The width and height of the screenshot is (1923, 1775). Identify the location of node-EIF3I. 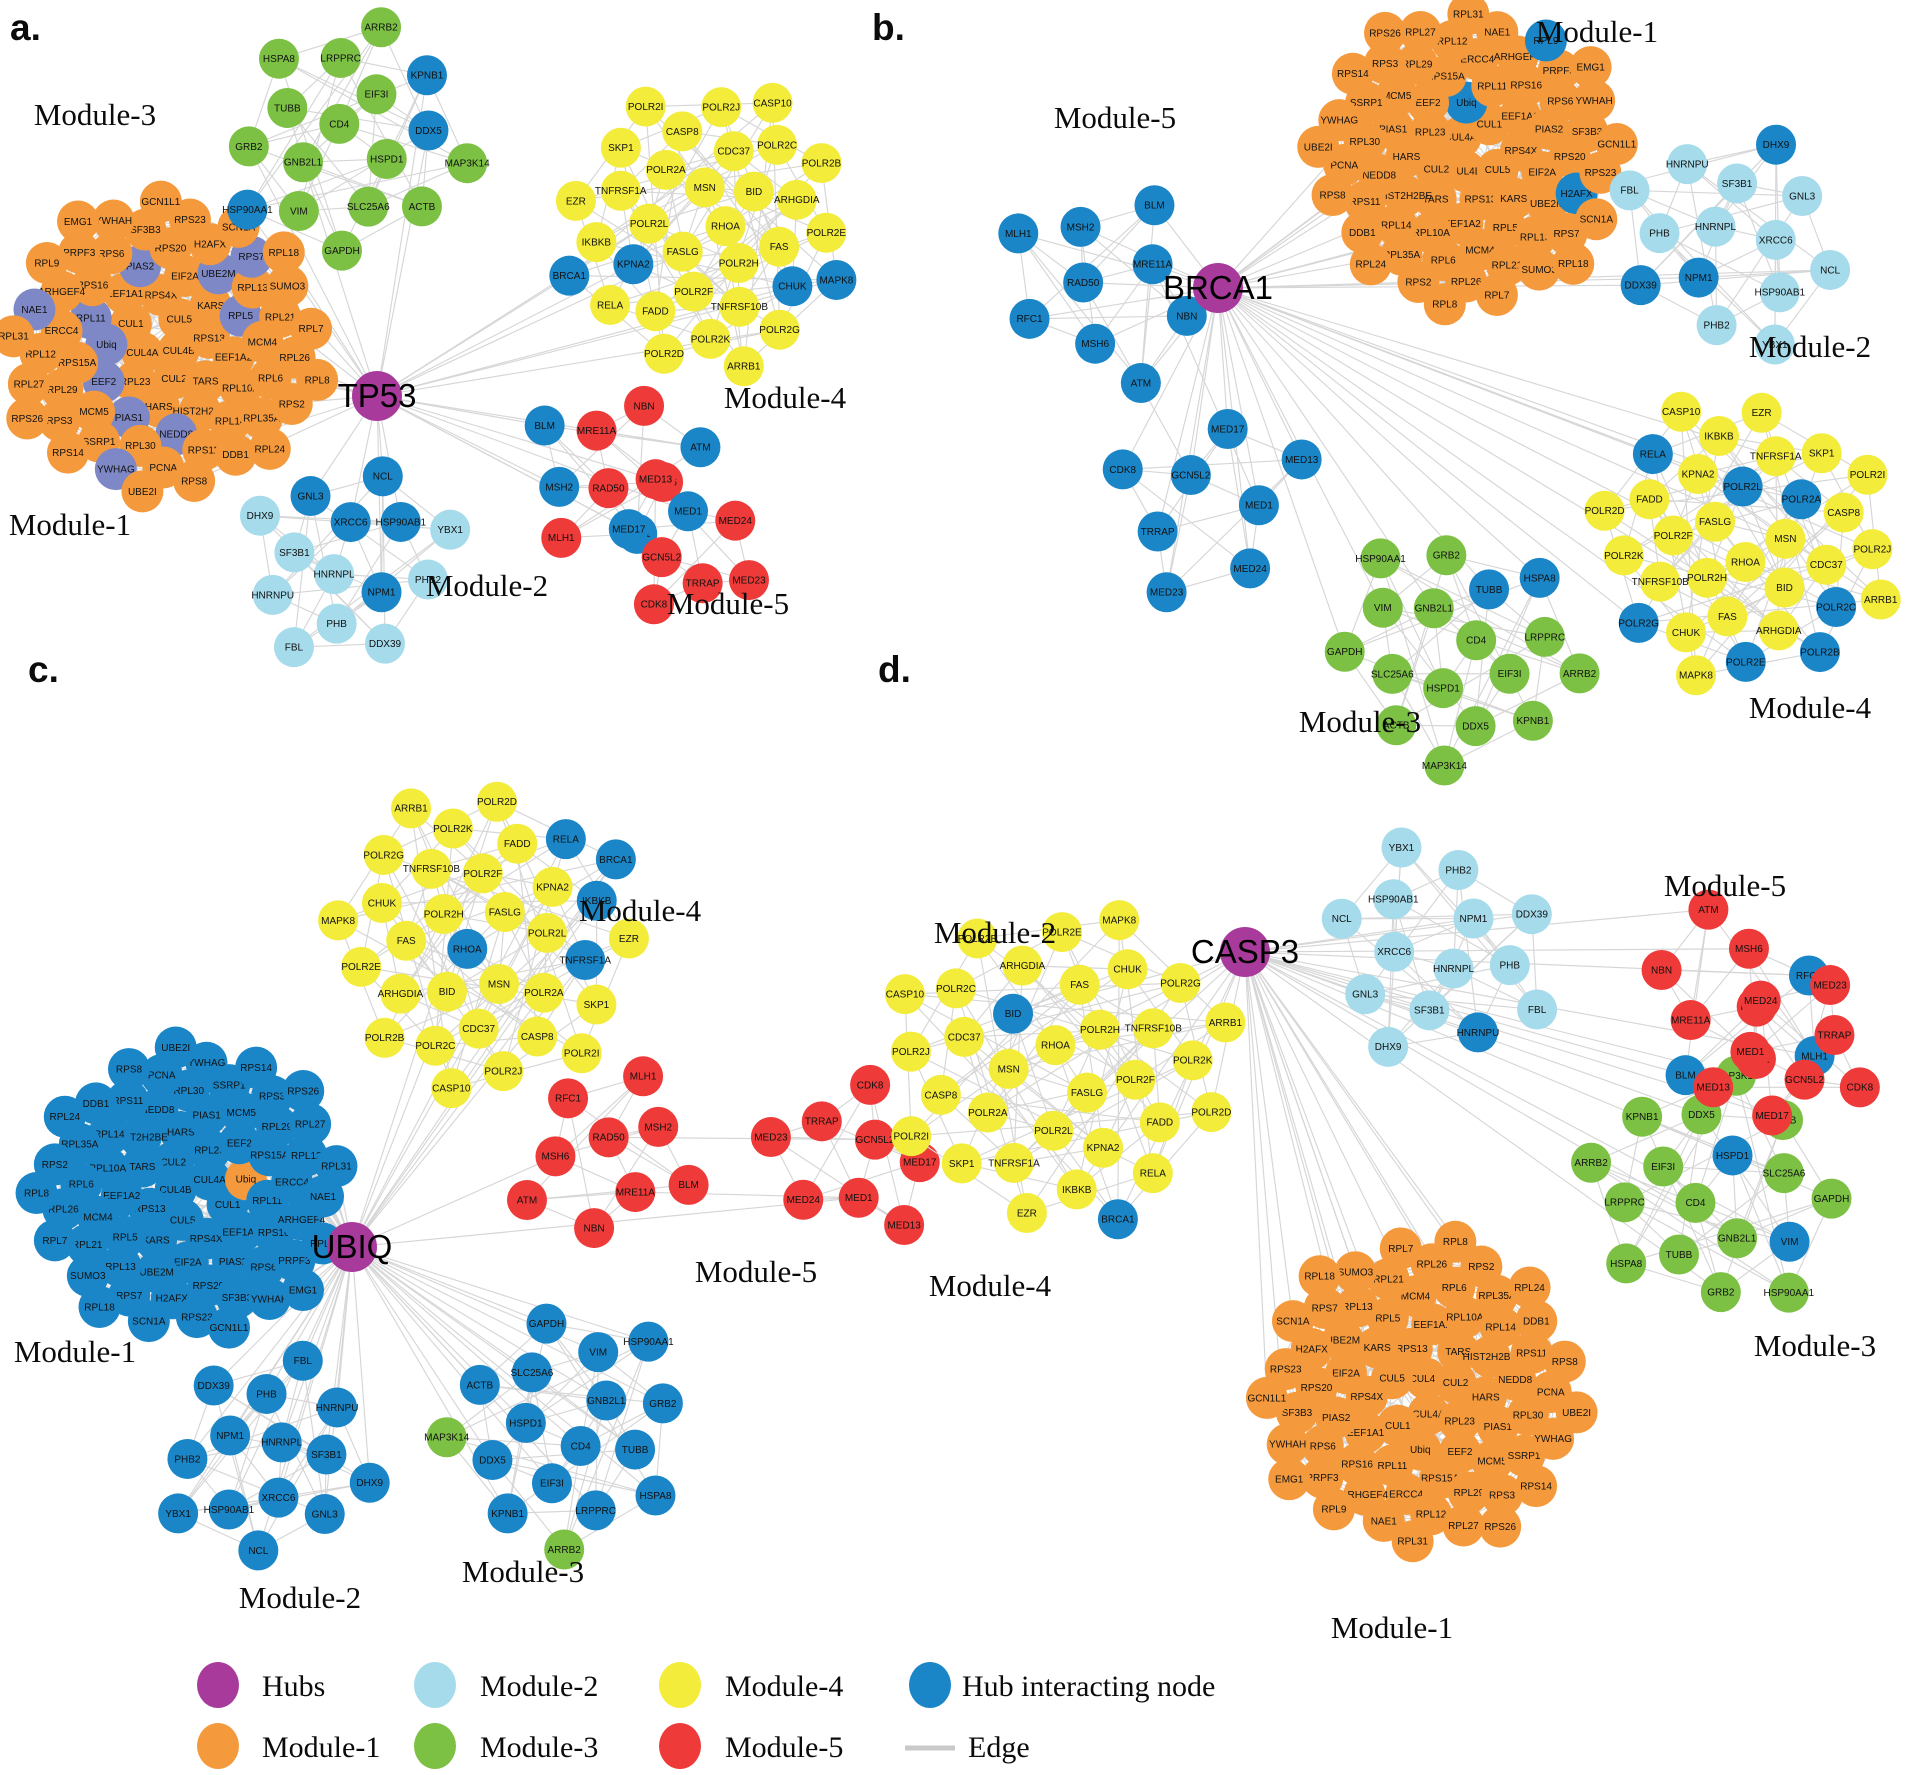
(1663, 1166).